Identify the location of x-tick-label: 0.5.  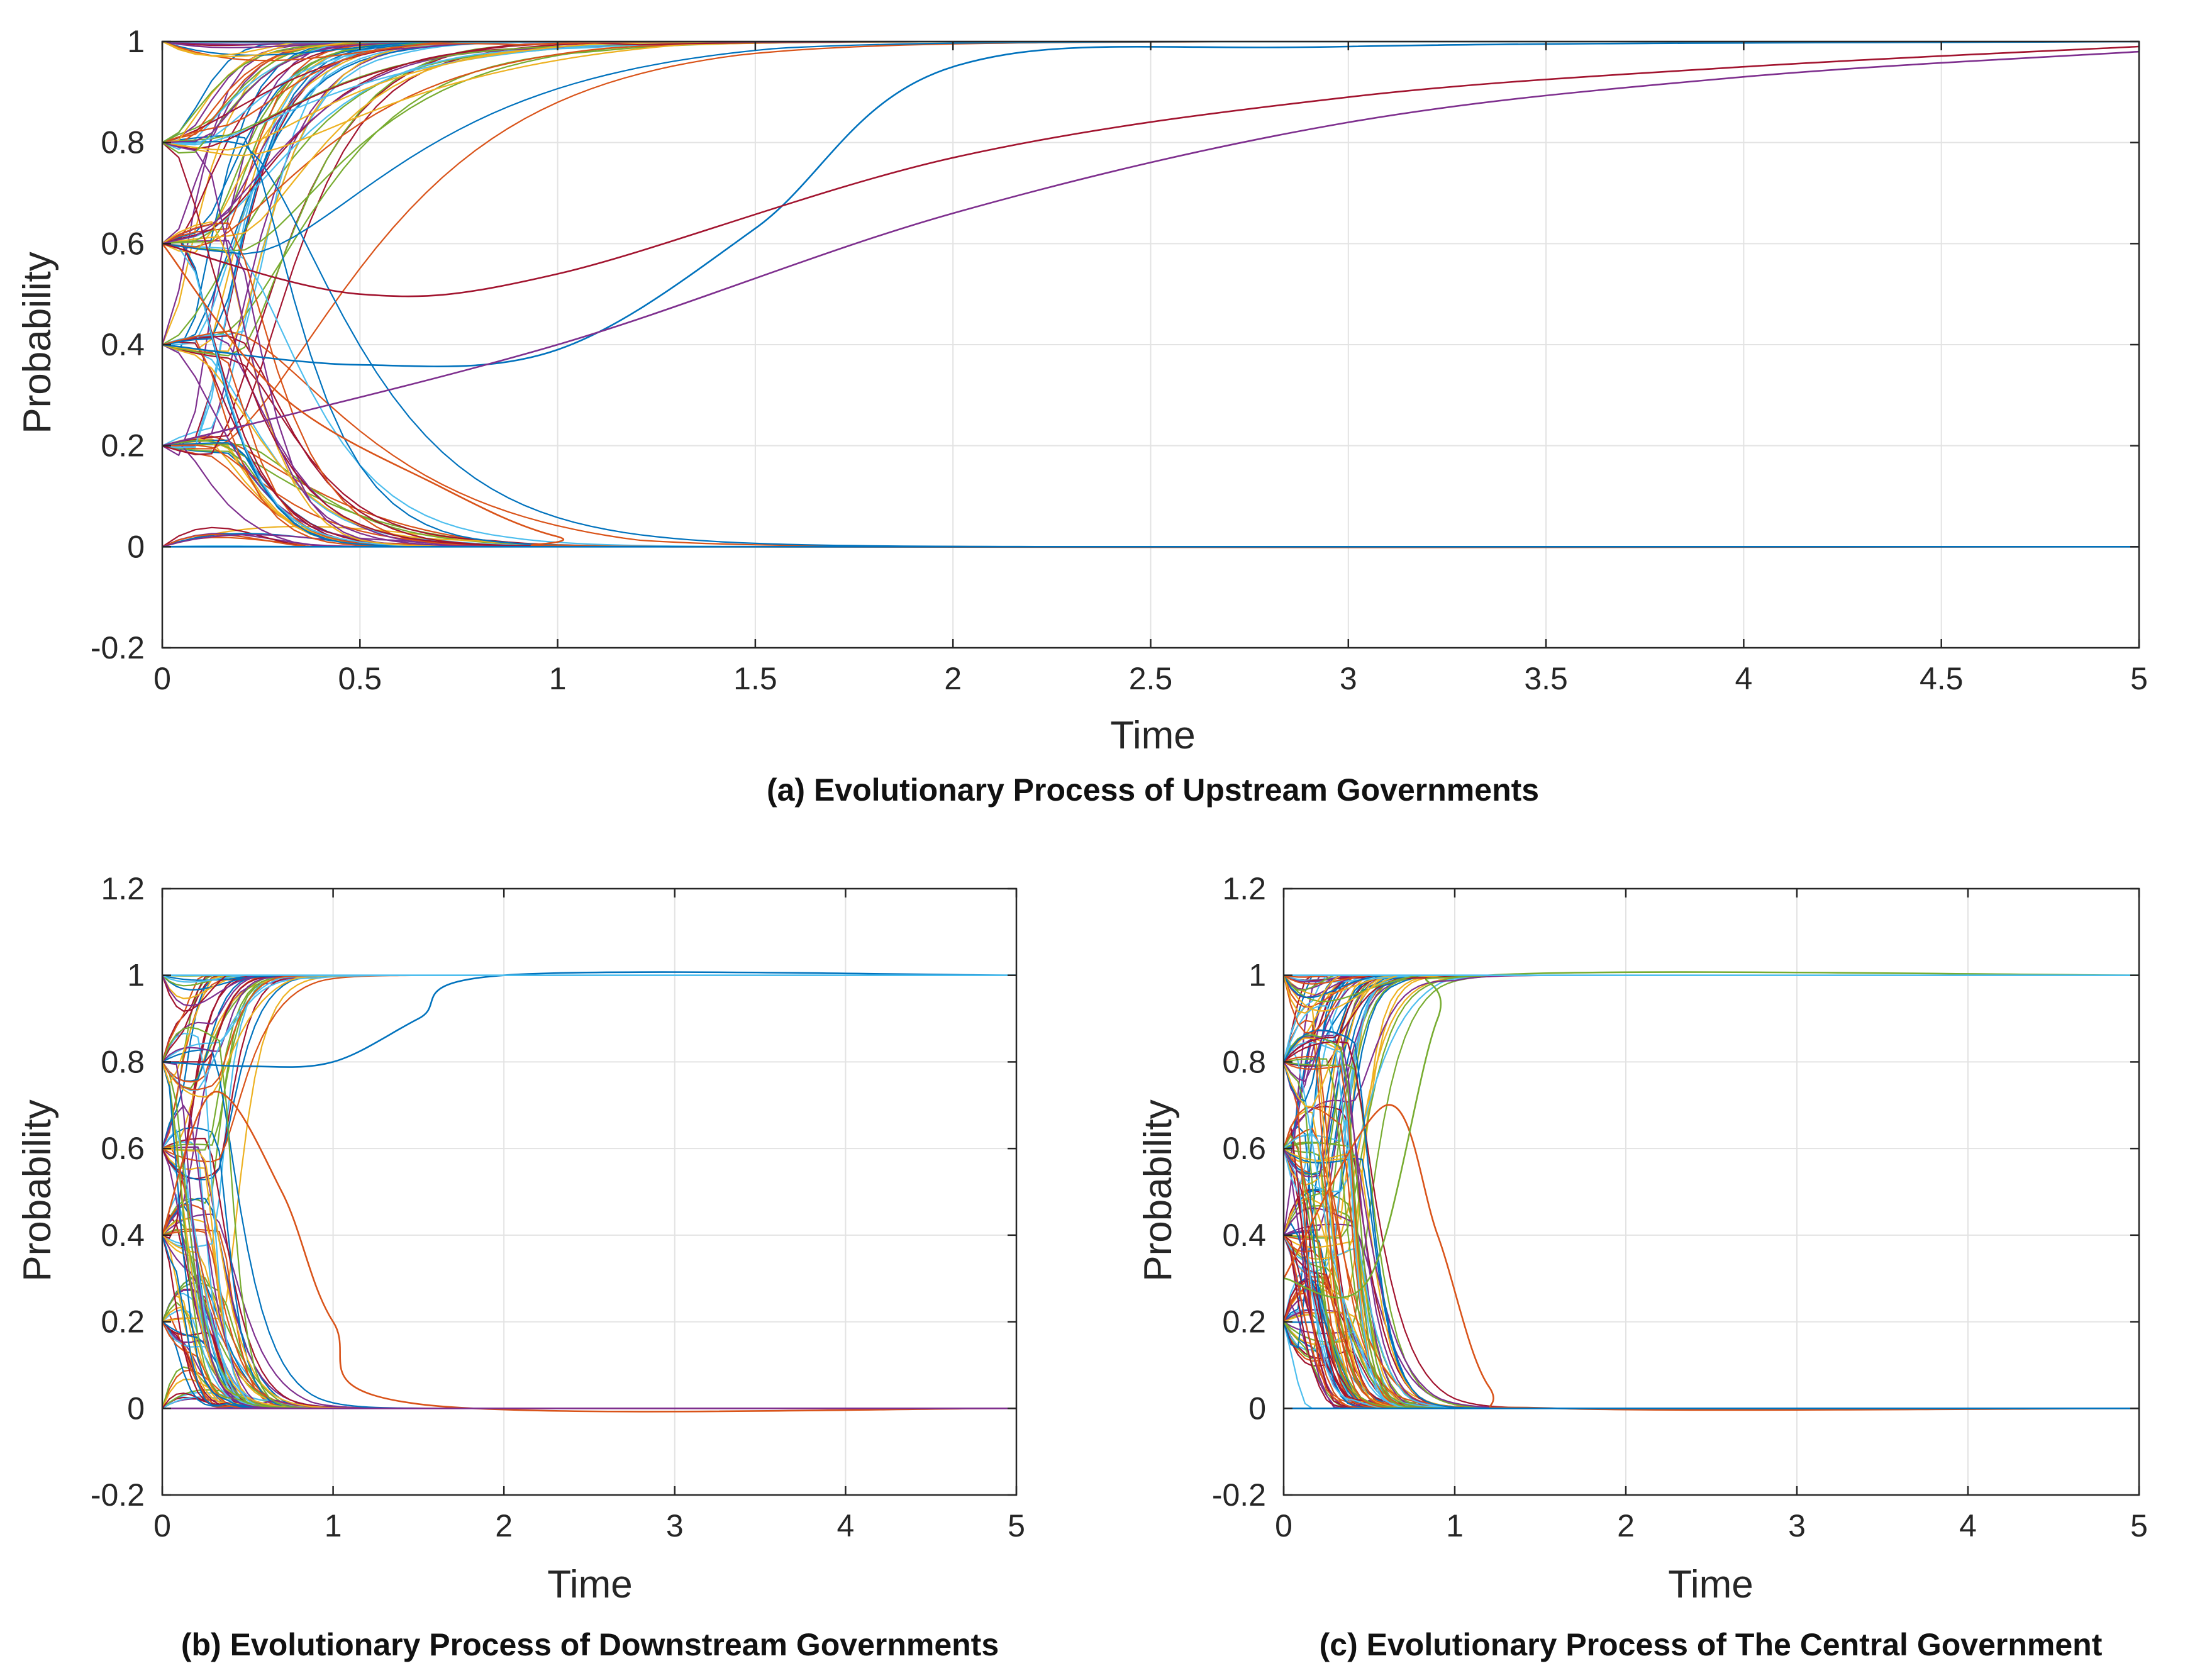
(360, 679).